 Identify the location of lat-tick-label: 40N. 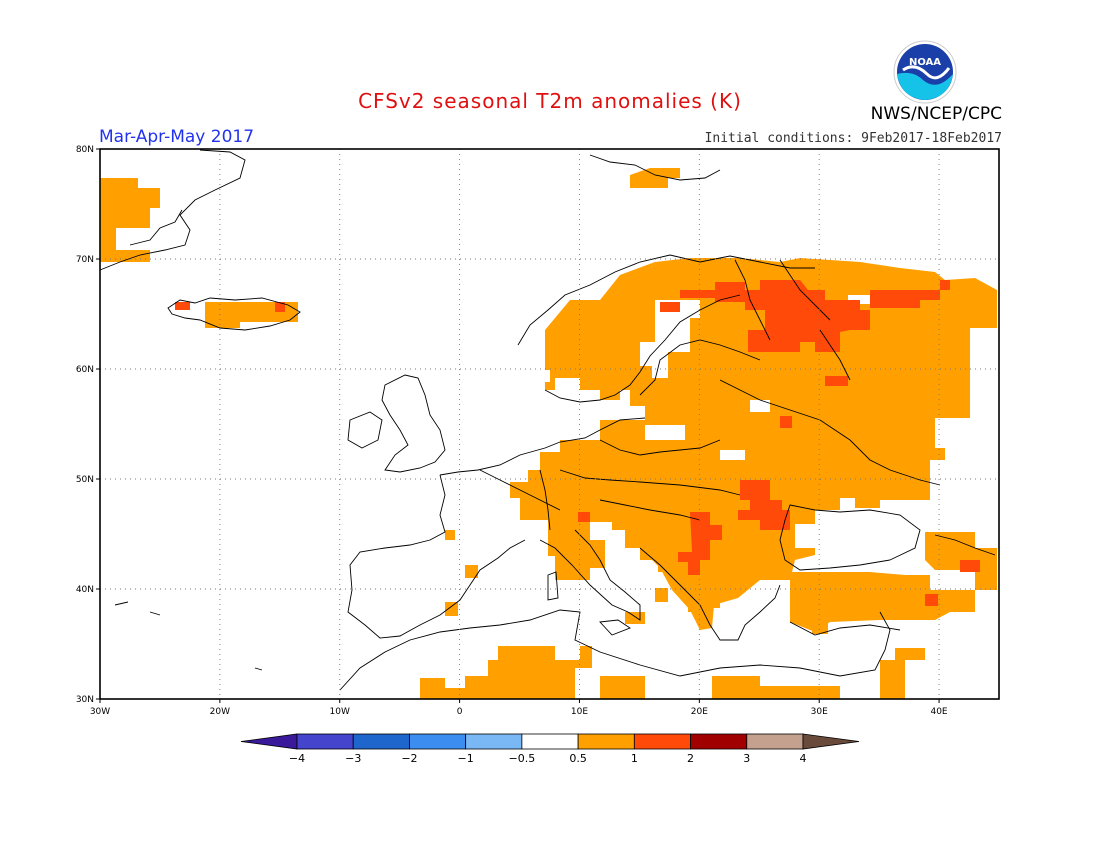
(85, 590).